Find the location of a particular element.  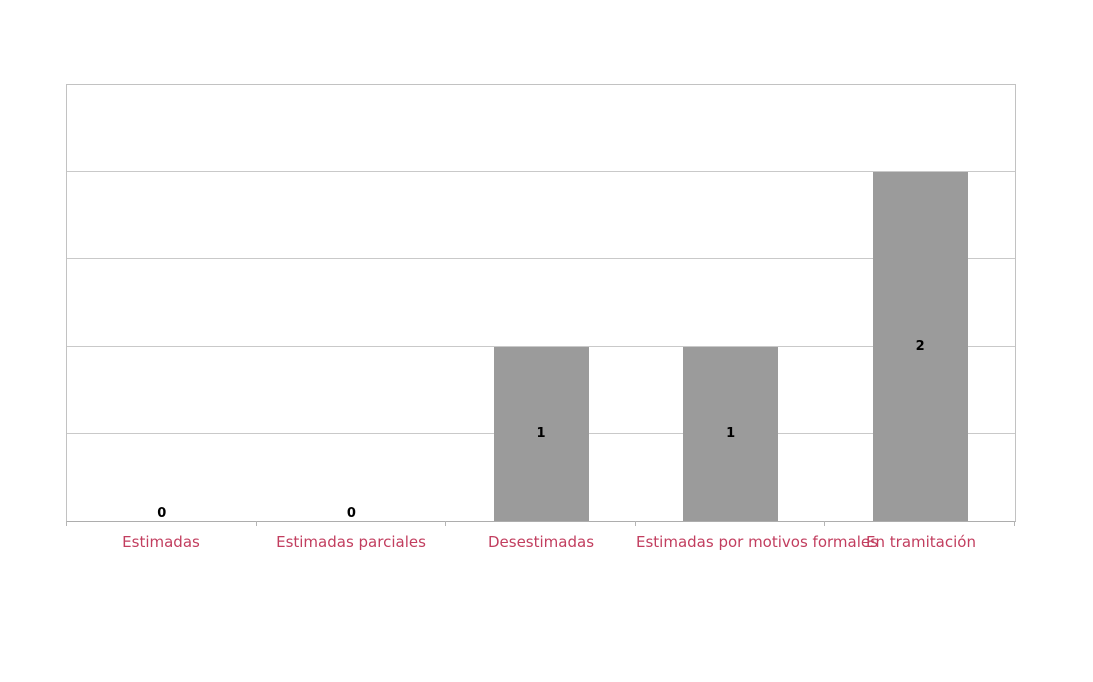

bar-value-label-estimadas-parciales: 0 is located at coordinates (351, 513).